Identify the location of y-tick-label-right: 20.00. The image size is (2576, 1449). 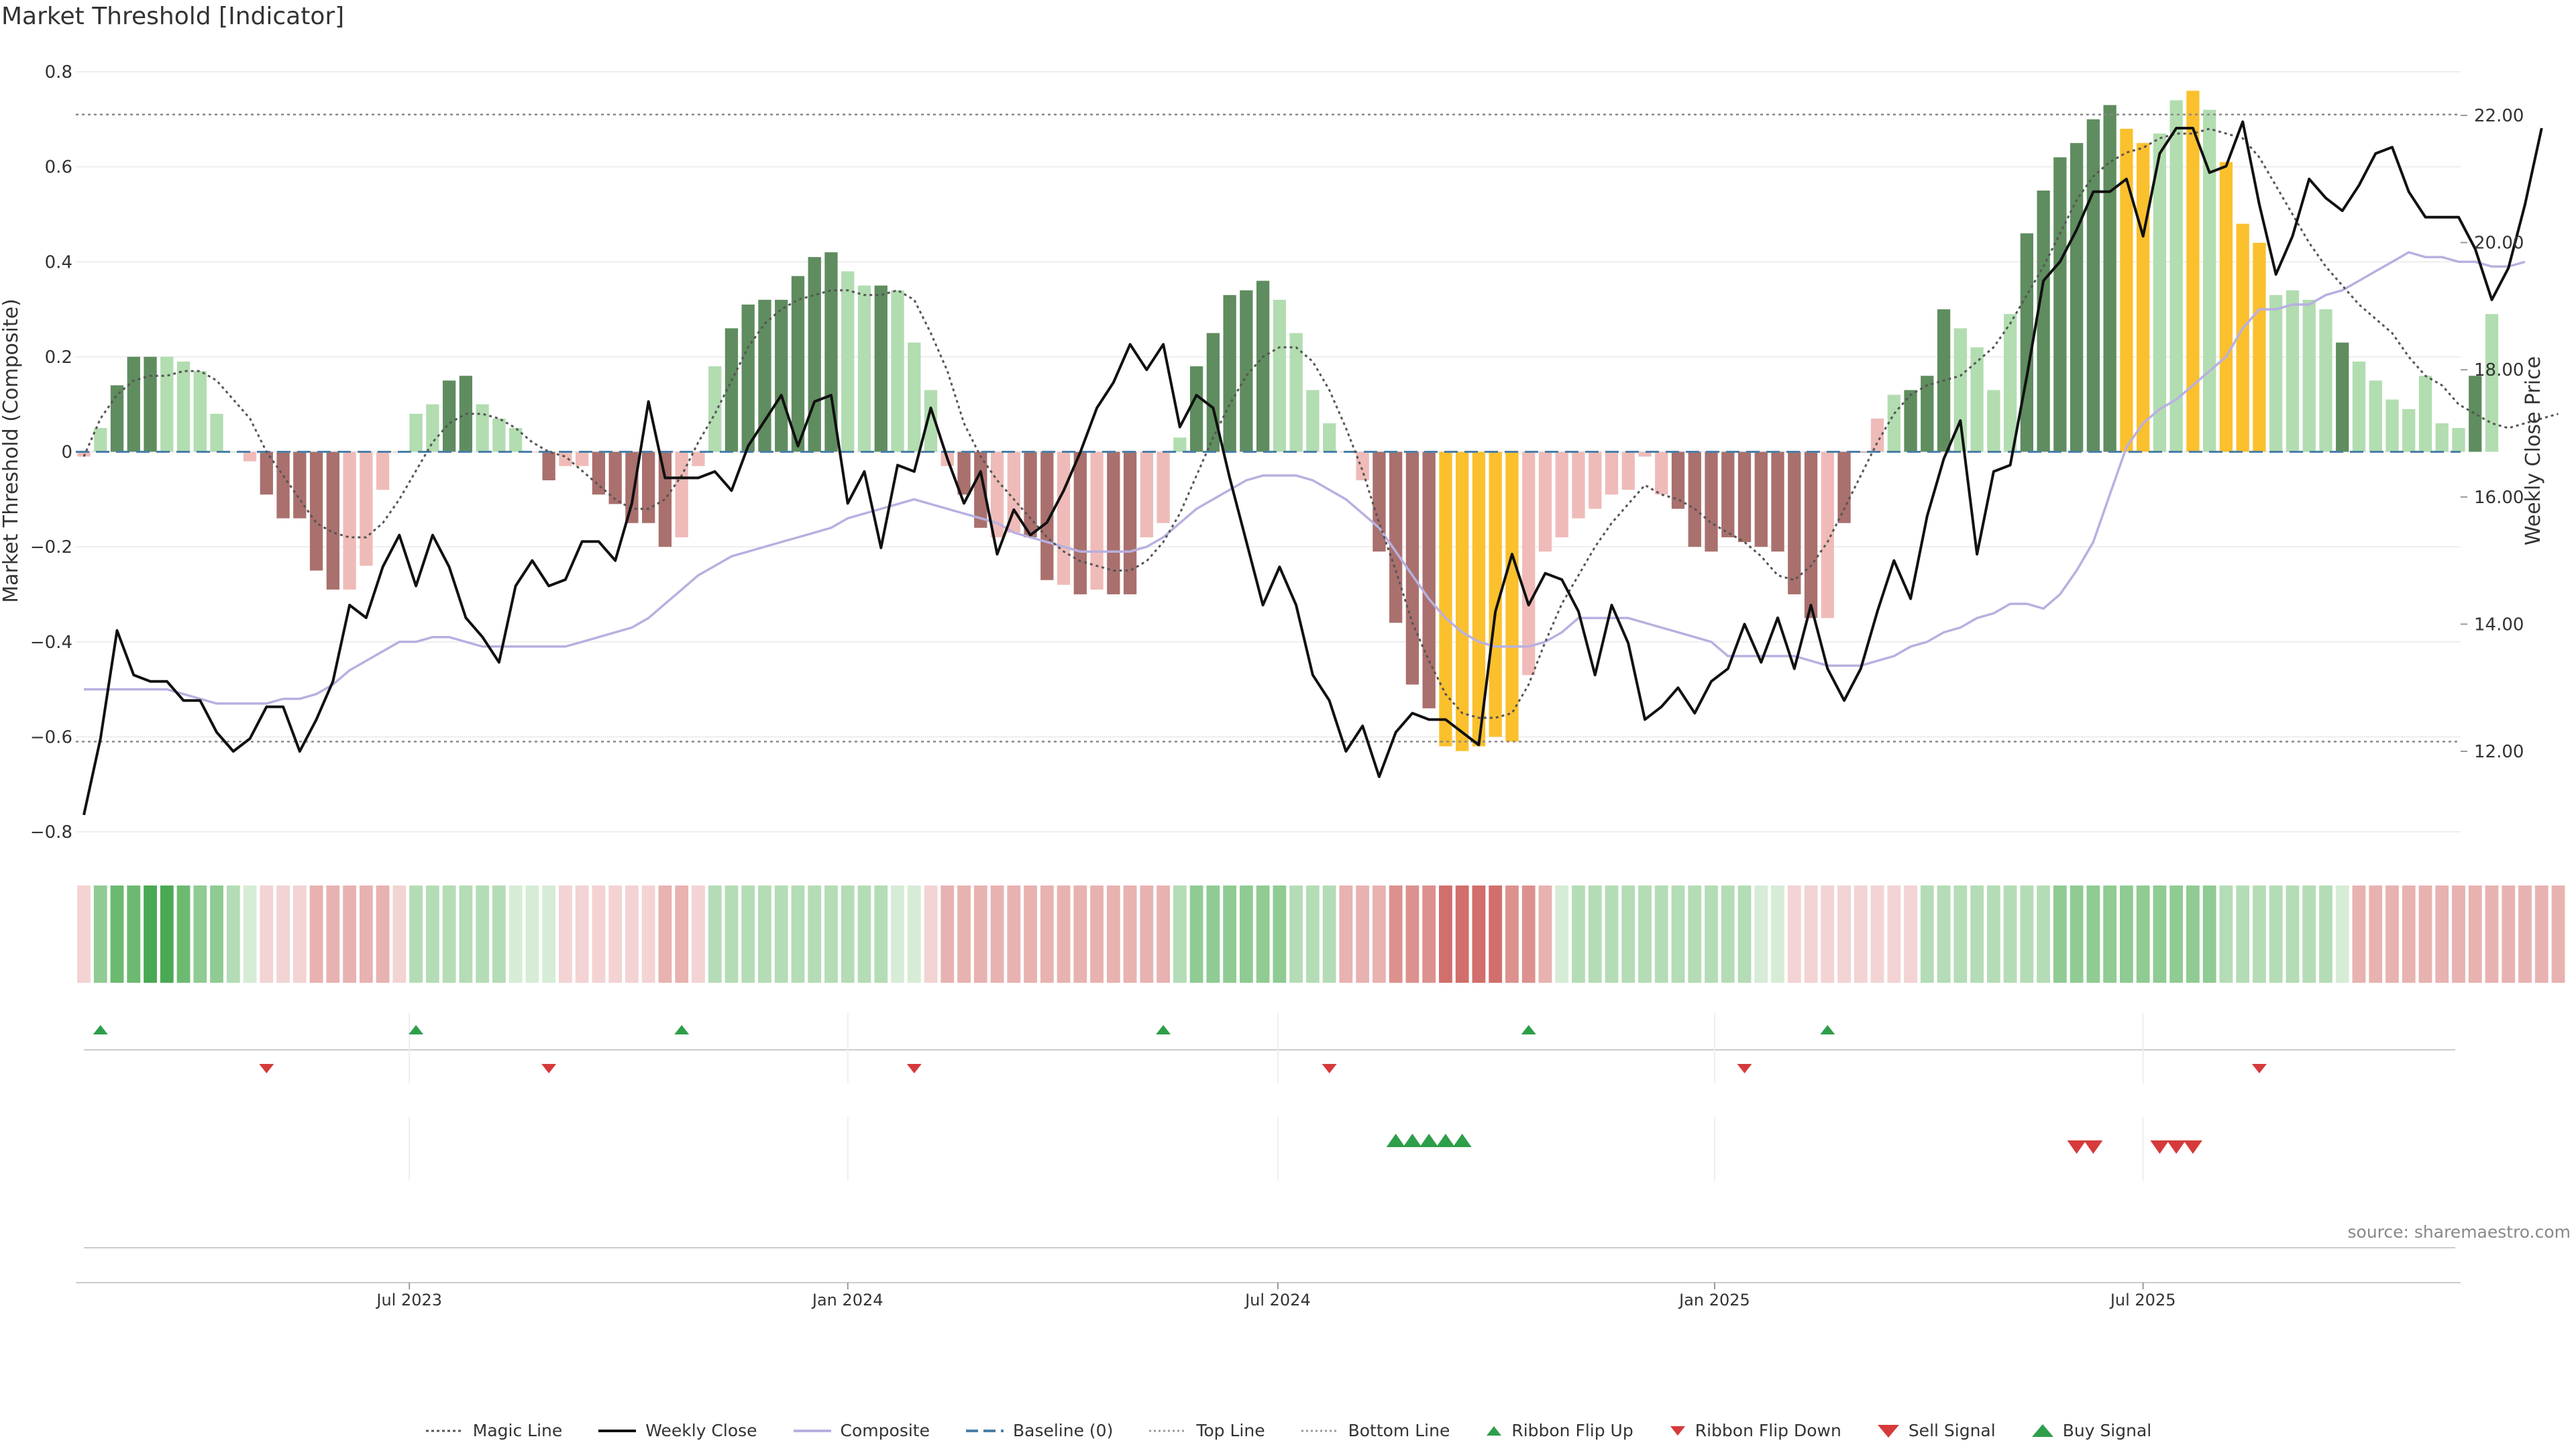
(2499, 243).